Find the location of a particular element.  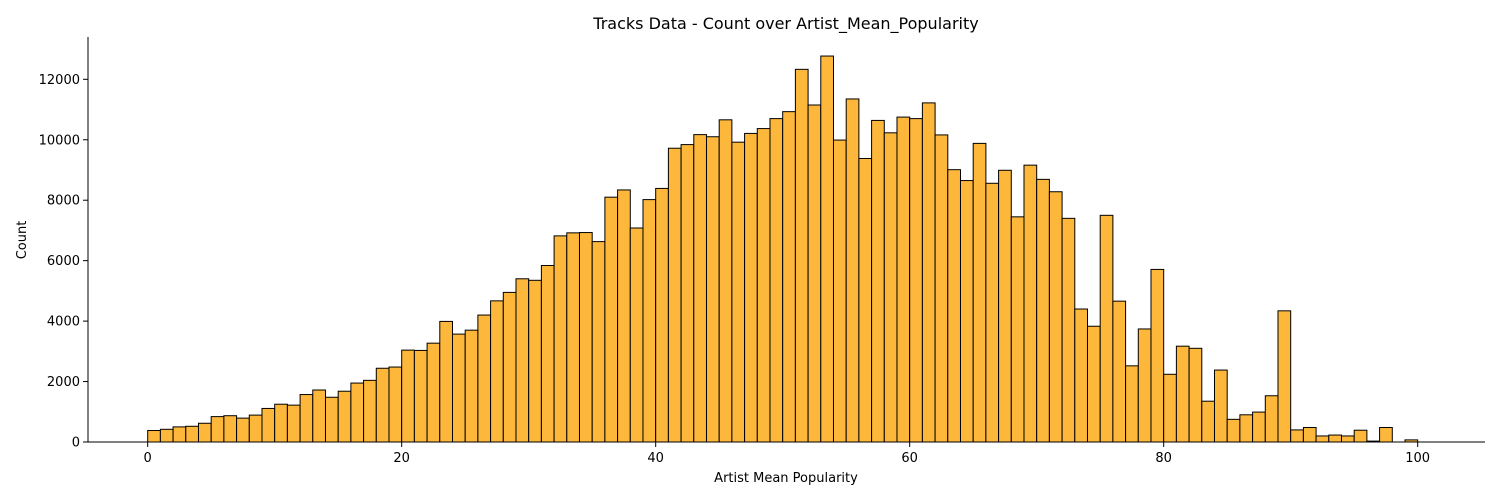

y-tick-label: 6000 is located at coordinates (63, 261).